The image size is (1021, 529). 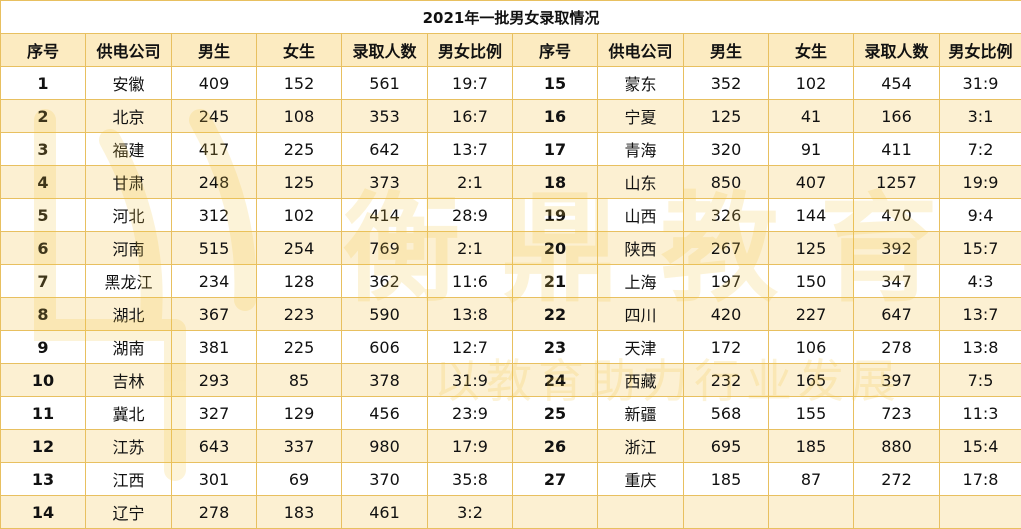 I want to click on table-cell: 河北, so click(x=128, y=215).